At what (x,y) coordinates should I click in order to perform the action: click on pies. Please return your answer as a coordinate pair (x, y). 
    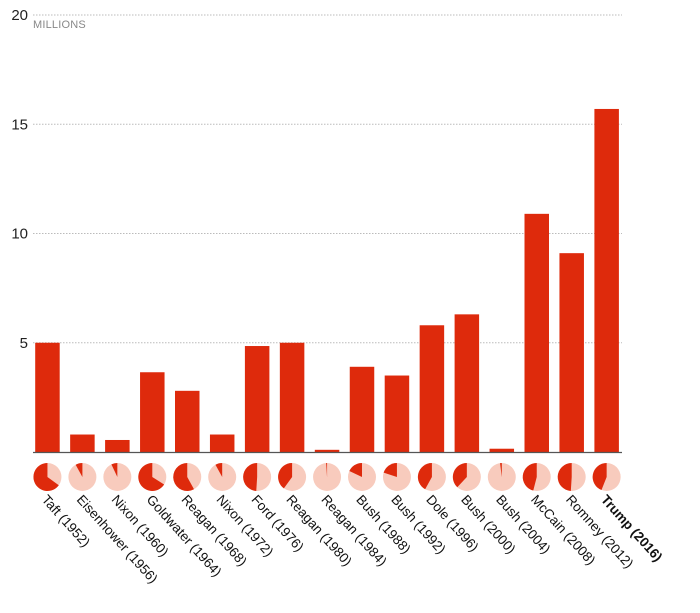
    Looking at the image, I should click on (327, 477).